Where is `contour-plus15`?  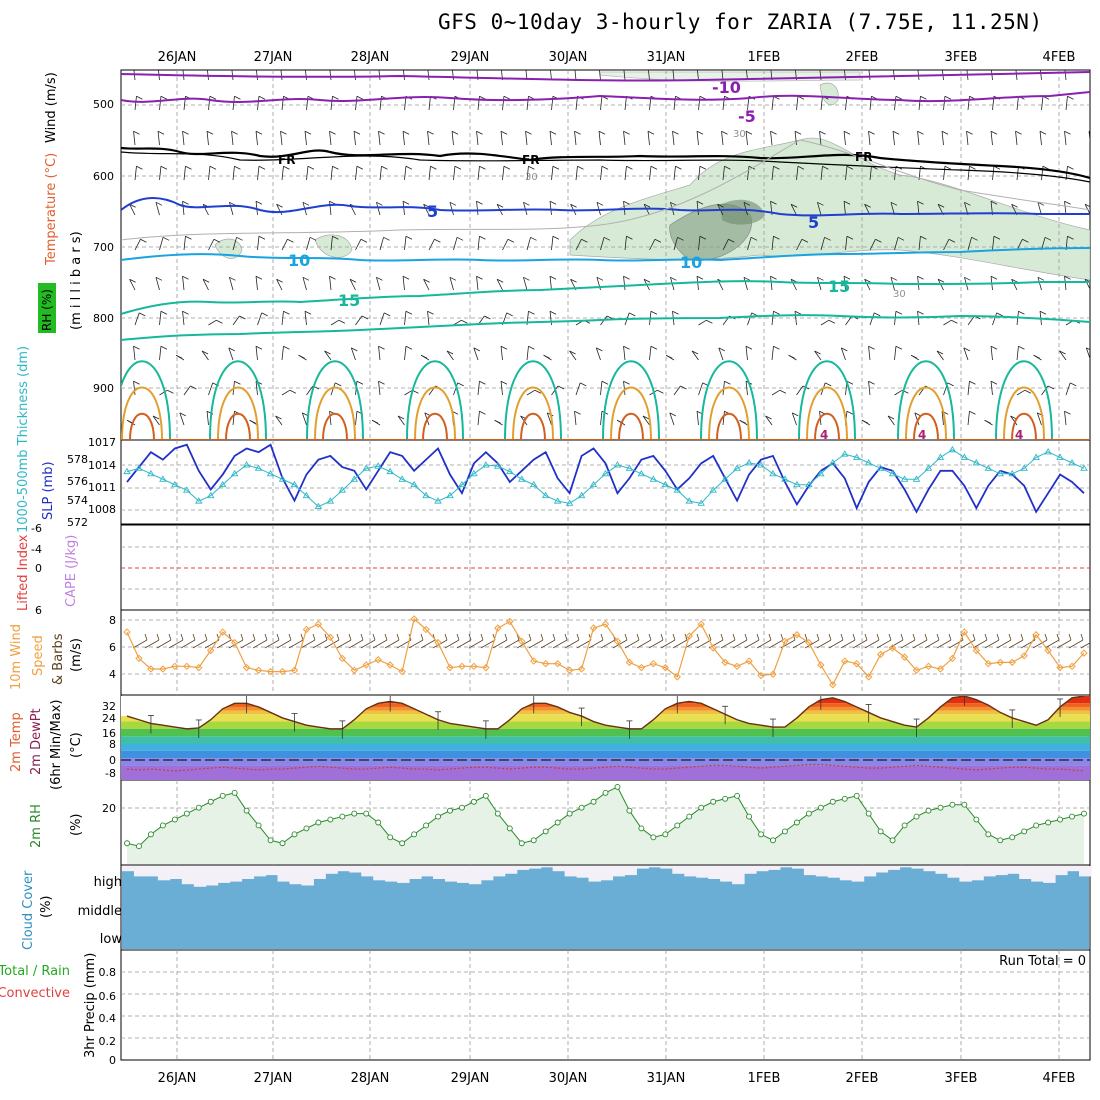
contour-plus15 is located at coordinates (605, 297).